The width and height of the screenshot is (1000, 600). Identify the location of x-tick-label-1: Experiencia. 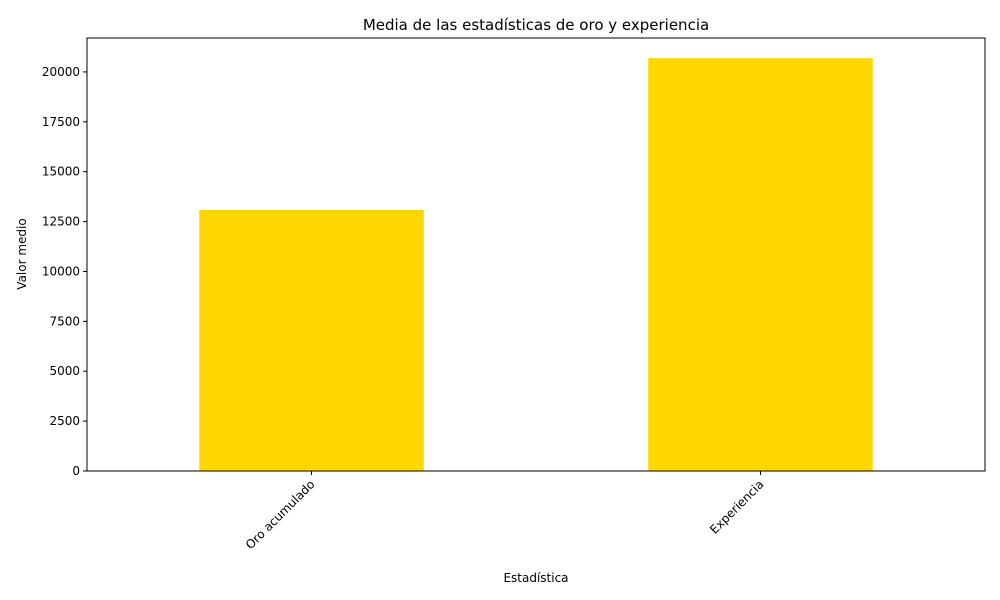
(737, 507).